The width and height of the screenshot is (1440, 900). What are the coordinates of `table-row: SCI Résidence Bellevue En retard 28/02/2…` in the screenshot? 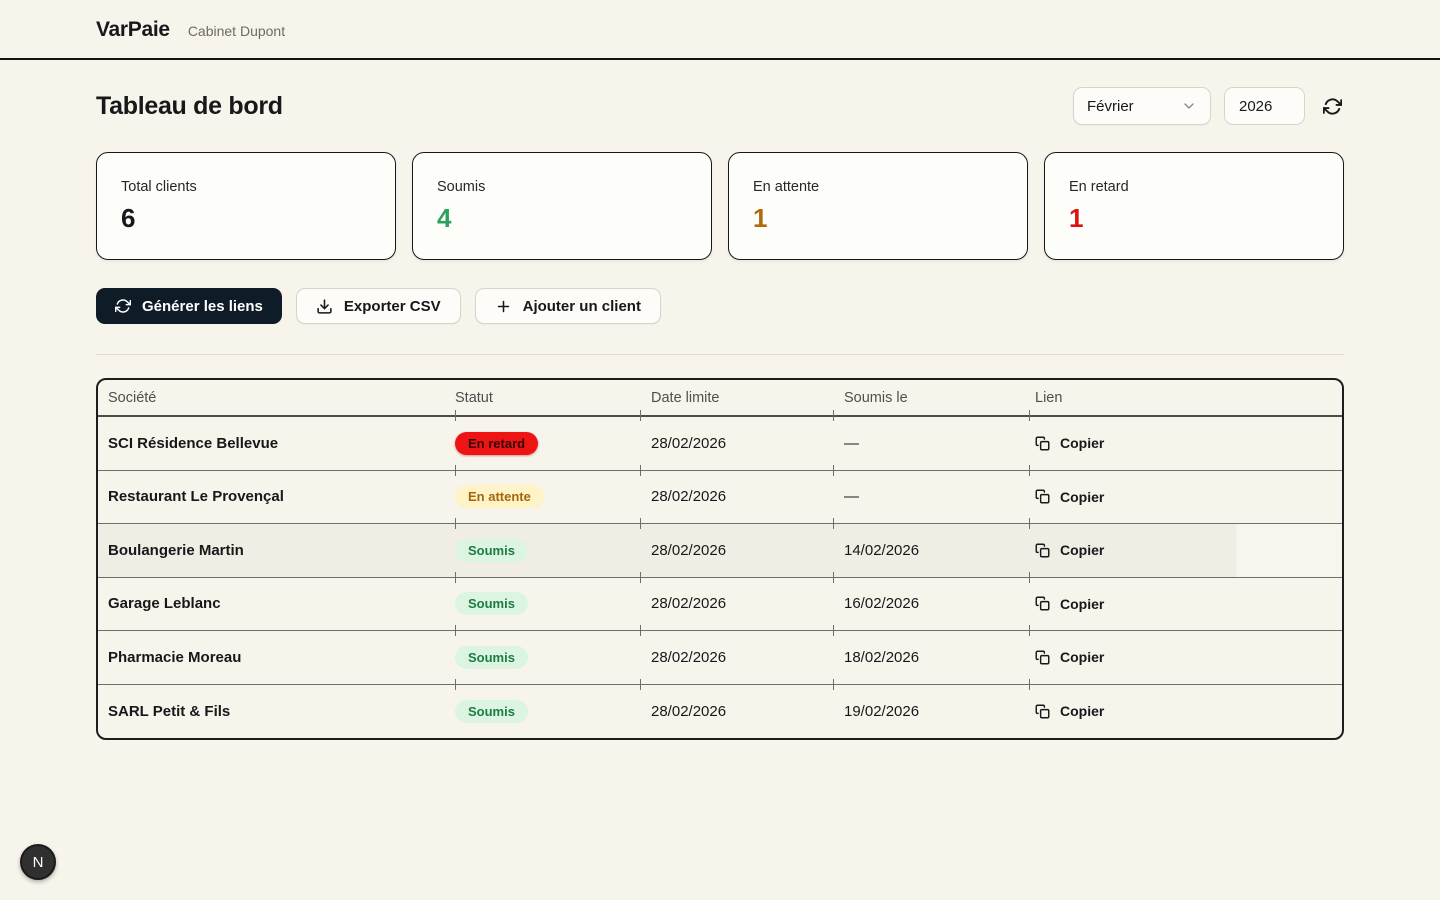 It's located at (720, 446).